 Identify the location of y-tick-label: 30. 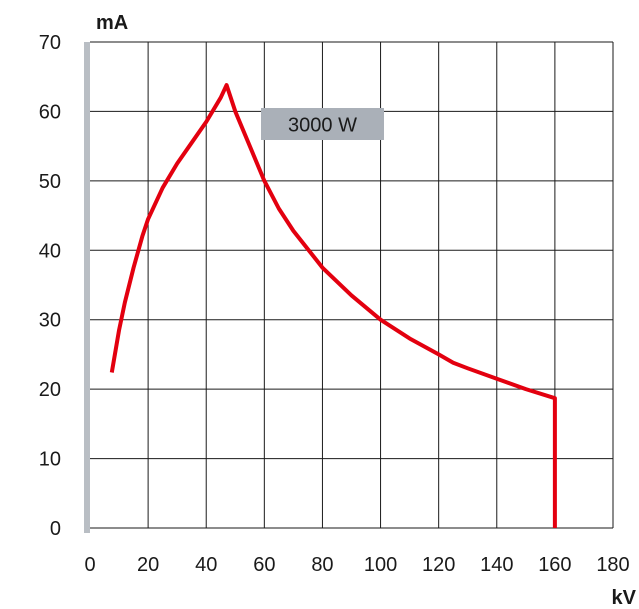
(50, 321).